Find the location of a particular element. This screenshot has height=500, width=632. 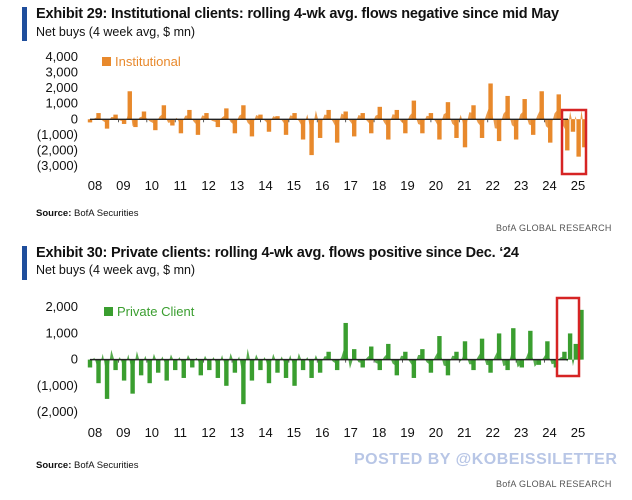

x-tick-label: 14 is located at coordinates (265, 432).